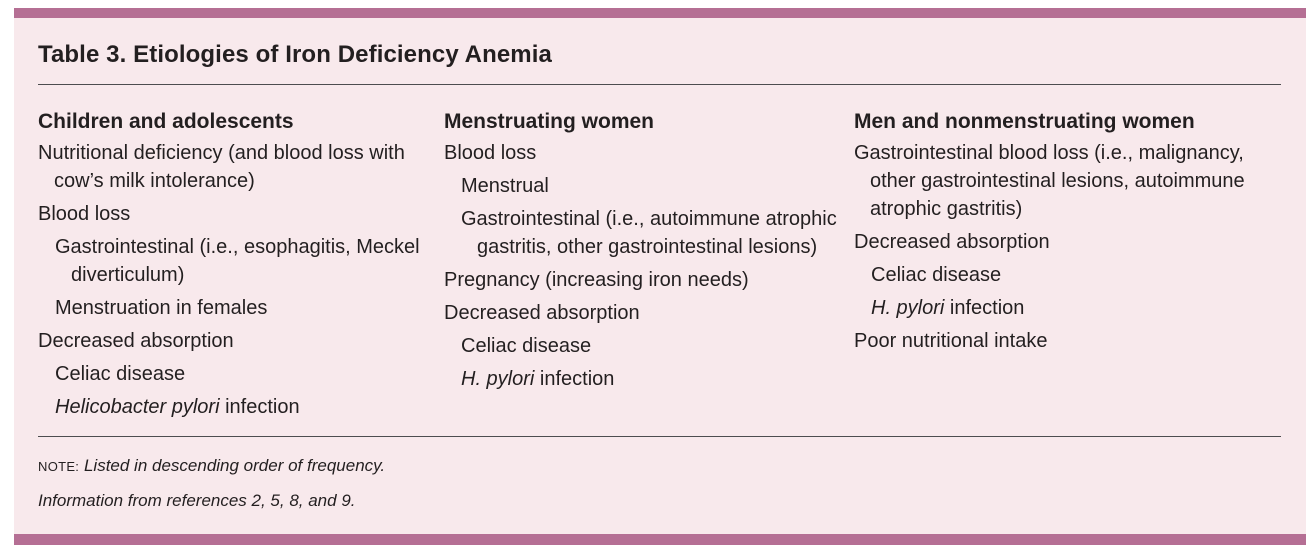 The width and height of the screenshot is (1312, 552). What do you see at coordinates (951, 341) in the screenshot?
I see `item-text: Poor nutritional intake` at bounding box center [951, 341].